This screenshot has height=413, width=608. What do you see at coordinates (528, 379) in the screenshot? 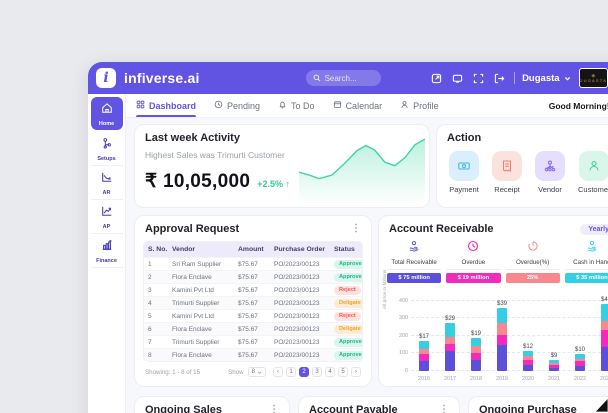
I see `x-tick-label: 2020` at bounding box center [528, 379].